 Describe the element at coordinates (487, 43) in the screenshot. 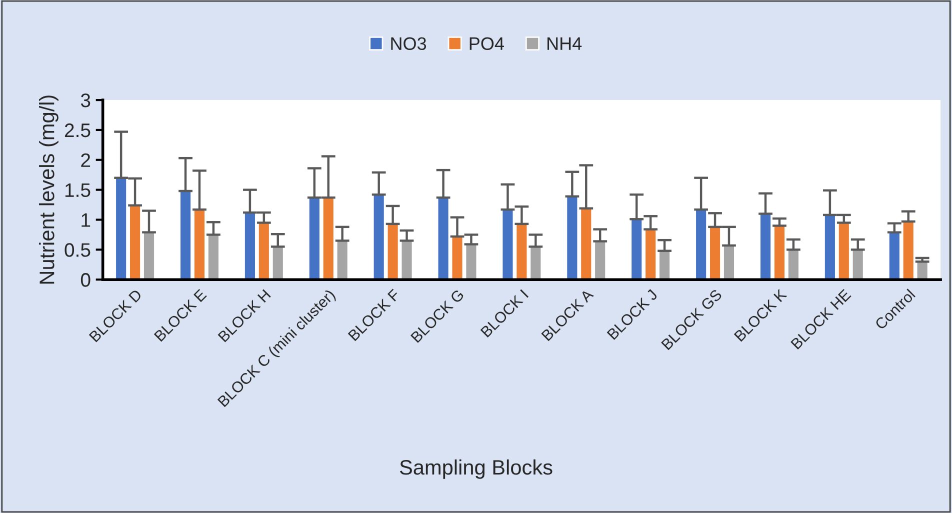

I see `legend-label: PO4` at that location.